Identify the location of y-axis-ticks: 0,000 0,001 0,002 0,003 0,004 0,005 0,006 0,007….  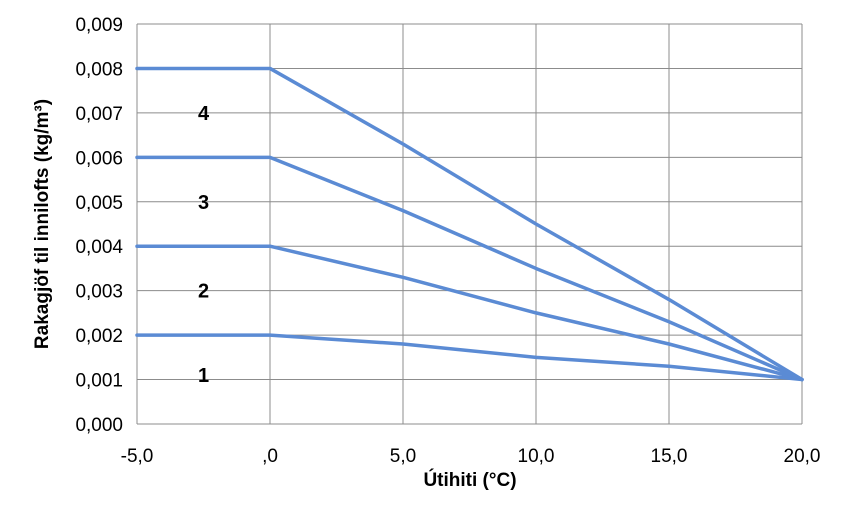
(99, 225).